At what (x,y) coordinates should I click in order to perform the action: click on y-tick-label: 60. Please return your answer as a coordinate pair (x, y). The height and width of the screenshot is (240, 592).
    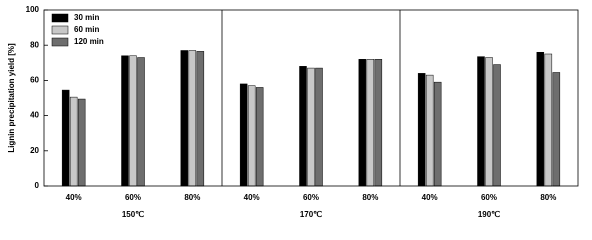
    Looking at the image, I should click on (34, 80).